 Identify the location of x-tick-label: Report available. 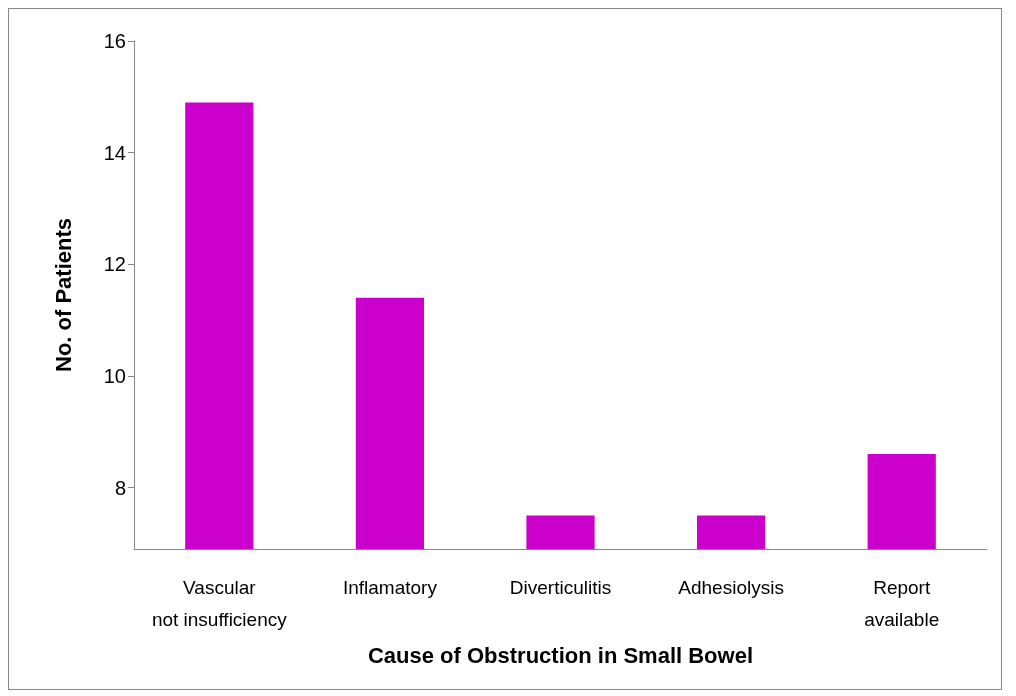
(902, 603).